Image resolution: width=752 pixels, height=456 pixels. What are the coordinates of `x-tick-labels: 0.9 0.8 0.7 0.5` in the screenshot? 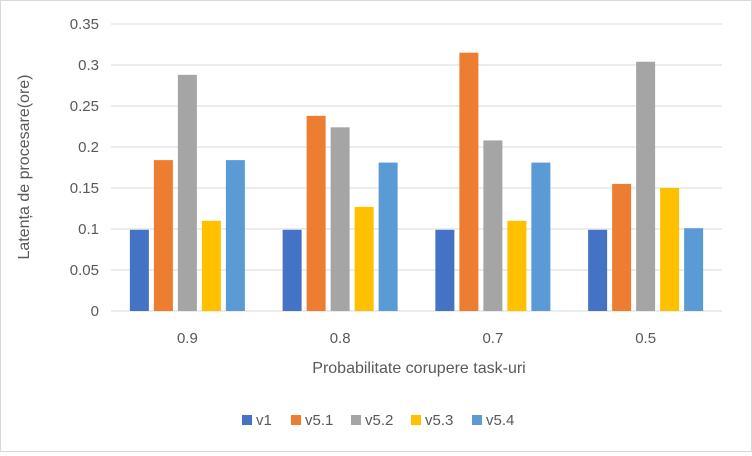 It's located at (416, 338).